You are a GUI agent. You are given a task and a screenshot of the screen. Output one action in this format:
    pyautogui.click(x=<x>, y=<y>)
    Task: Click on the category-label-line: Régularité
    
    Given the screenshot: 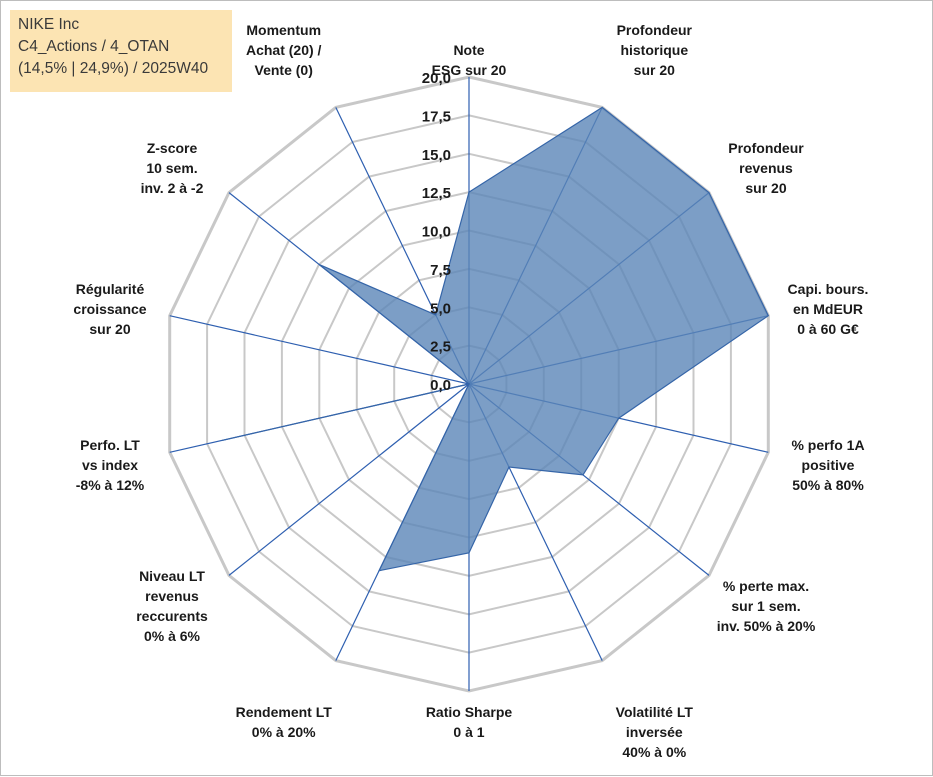 What is the action you would take?
    pyautogui.click(x=110, y=289)
    